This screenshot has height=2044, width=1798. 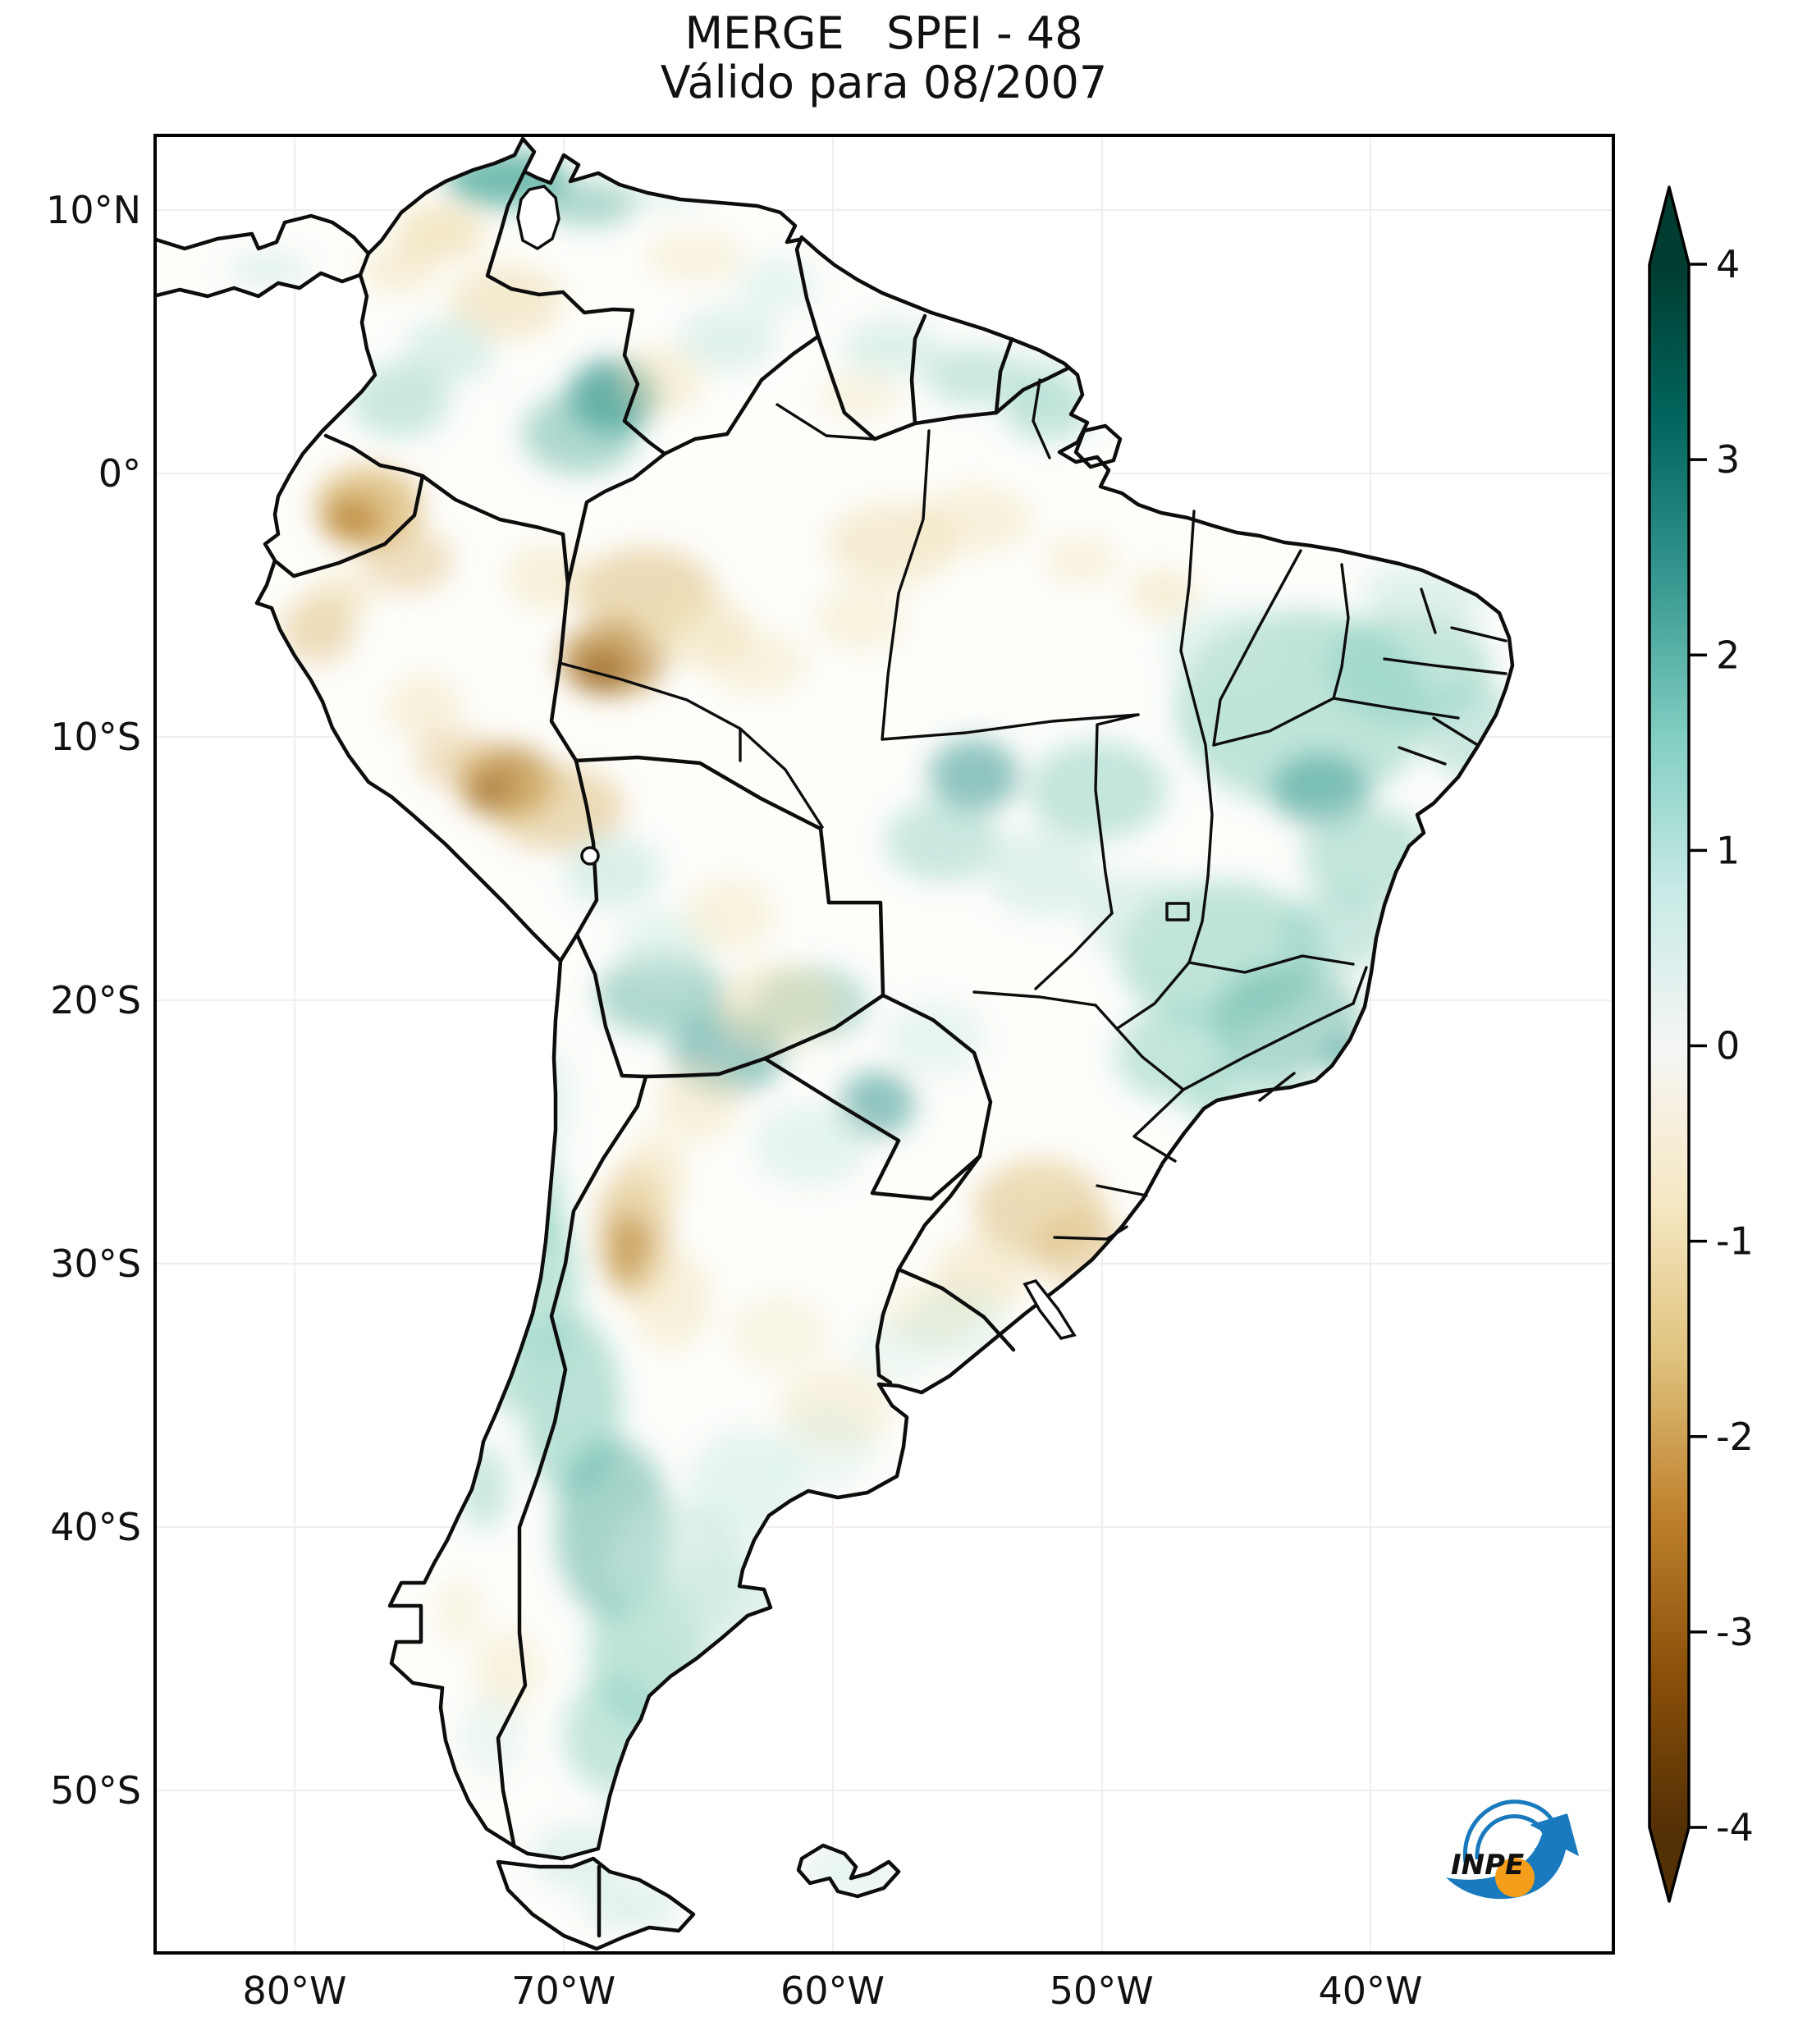 What do you see at coordinates (95, 1527) in the screenshot?
I see `lat-tick-label: 40°S` at bounding box center [95, 1527].